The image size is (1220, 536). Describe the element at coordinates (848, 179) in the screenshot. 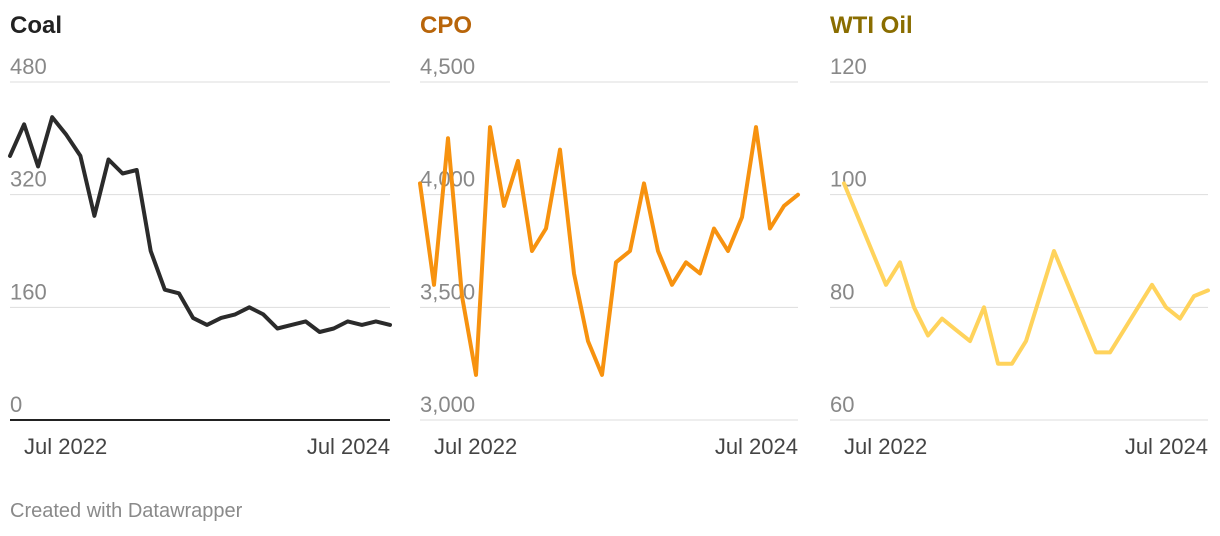

I see `y-tick-label: 100` at that location.